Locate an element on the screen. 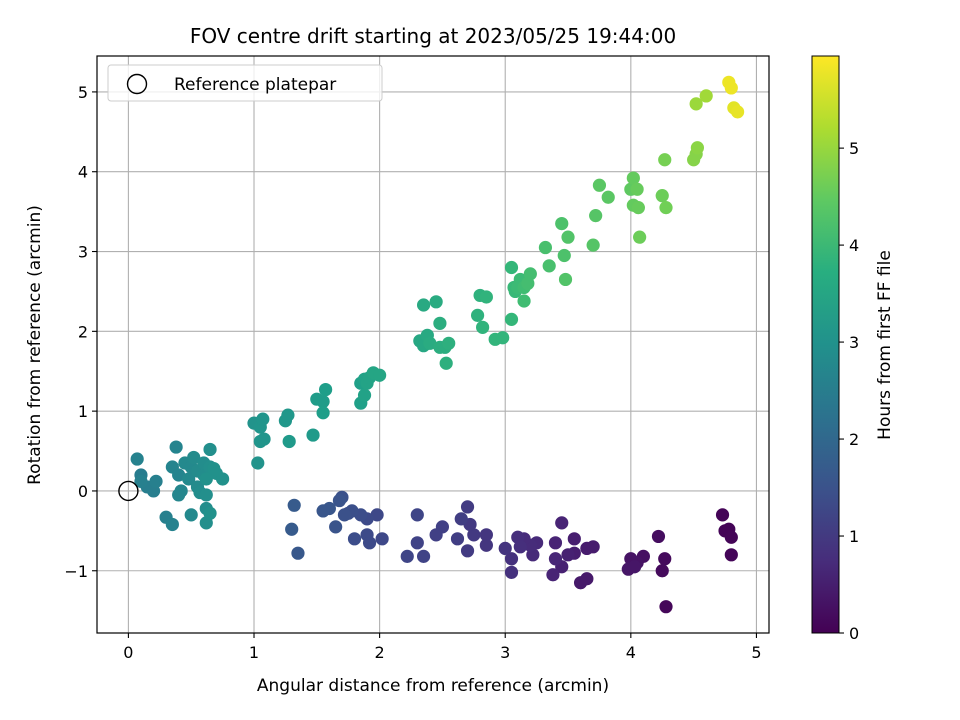  colorbar-tick-label: 0 is located at coordinates (854, 633).